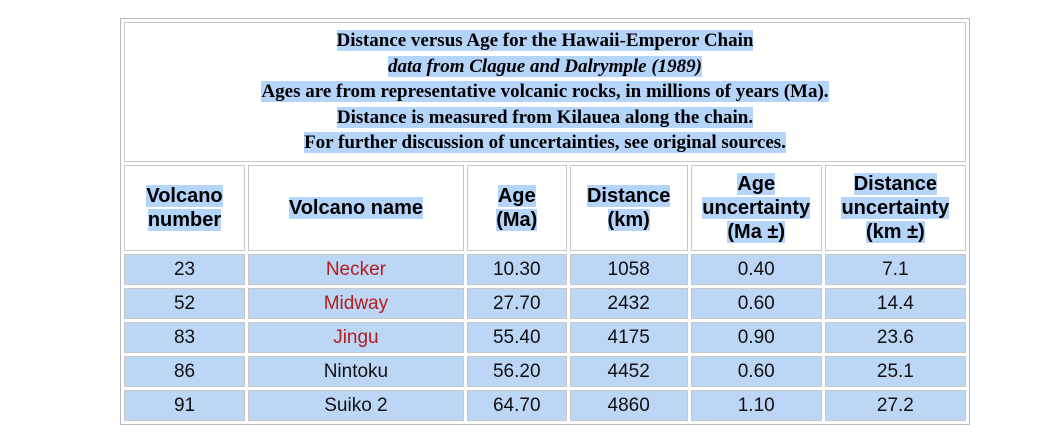 Image resolution: width=1042 pixels, height=446 pixels. I want to click on column-header: Distance (km), so click(628, 208).